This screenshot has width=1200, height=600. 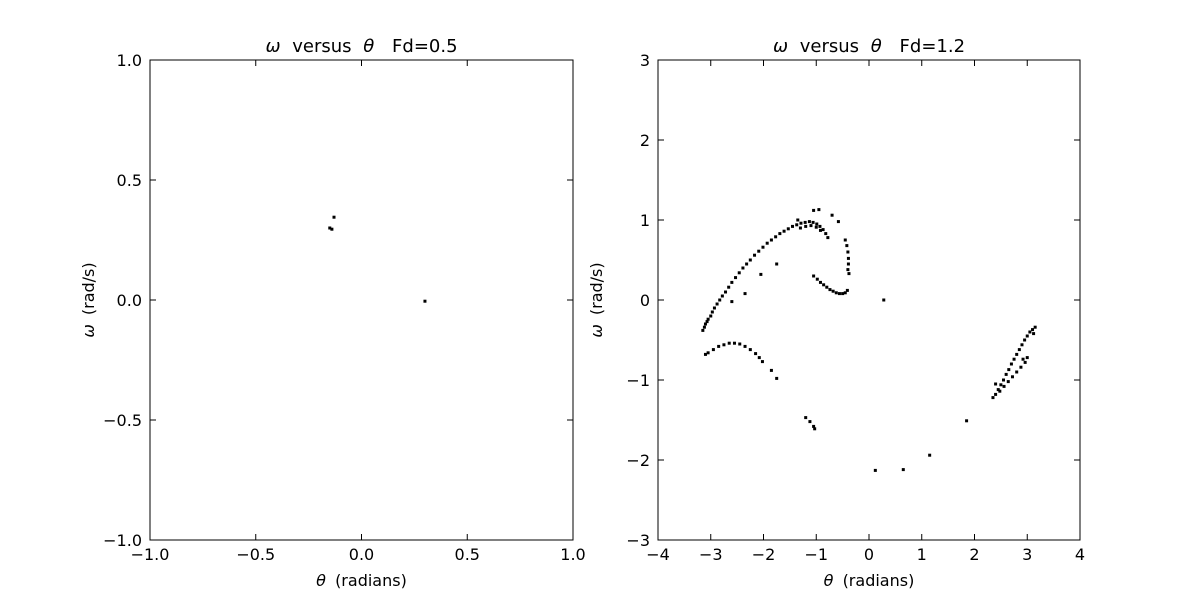 What do you see at coordinates (572, 554) in the screenshot?
I see `left-x-tick-label: 1.0` at bounding box center [572, 554].